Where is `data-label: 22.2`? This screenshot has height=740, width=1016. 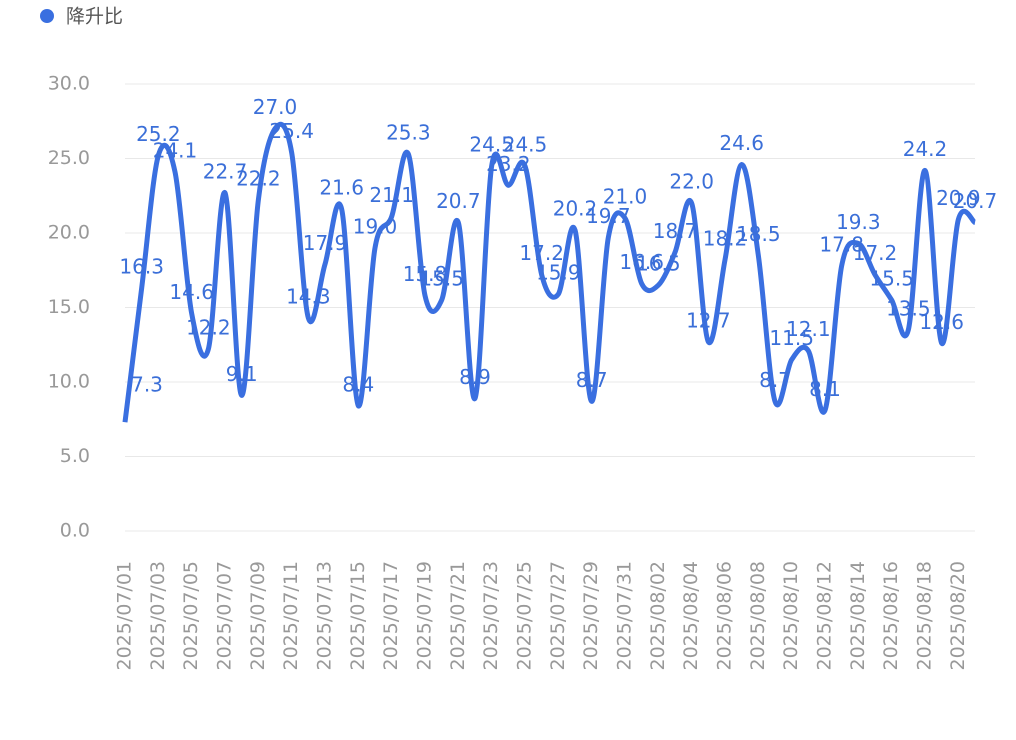
data-label: 22.2 is located at coordinates (258, 179).